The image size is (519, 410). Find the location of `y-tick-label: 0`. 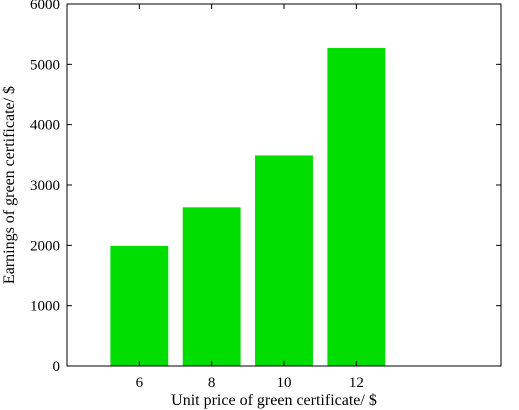

y-tick-label: 0 is located at coordinates (57, 367).